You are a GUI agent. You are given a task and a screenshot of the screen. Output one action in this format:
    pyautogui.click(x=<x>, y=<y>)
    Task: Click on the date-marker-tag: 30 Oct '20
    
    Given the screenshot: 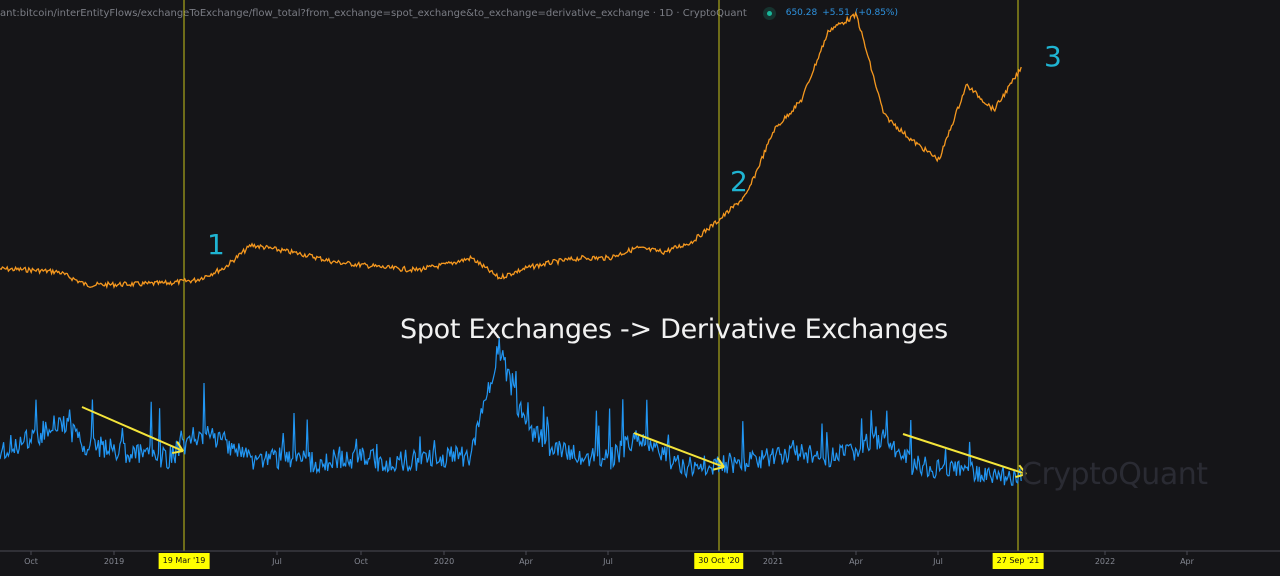 What is the action you would take?
    pyautogui.click(x=719, y=561)
    